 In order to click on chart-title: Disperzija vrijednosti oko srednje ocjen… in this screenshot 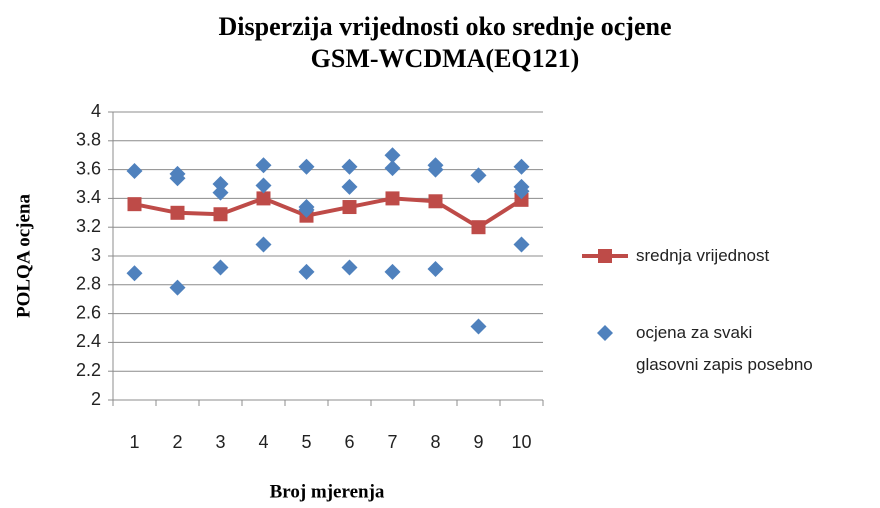, I will do `click(444, 26)`.